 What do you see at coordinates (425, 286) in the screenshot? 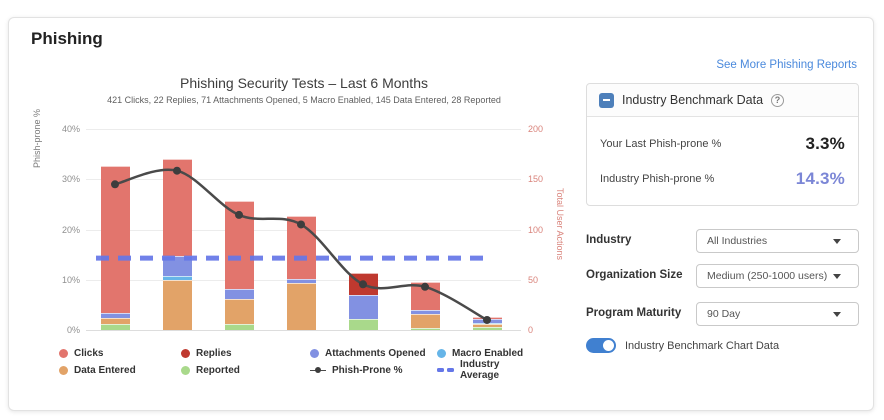
I see `phish-prone-point-cat6` at bounding box center [425, 286].